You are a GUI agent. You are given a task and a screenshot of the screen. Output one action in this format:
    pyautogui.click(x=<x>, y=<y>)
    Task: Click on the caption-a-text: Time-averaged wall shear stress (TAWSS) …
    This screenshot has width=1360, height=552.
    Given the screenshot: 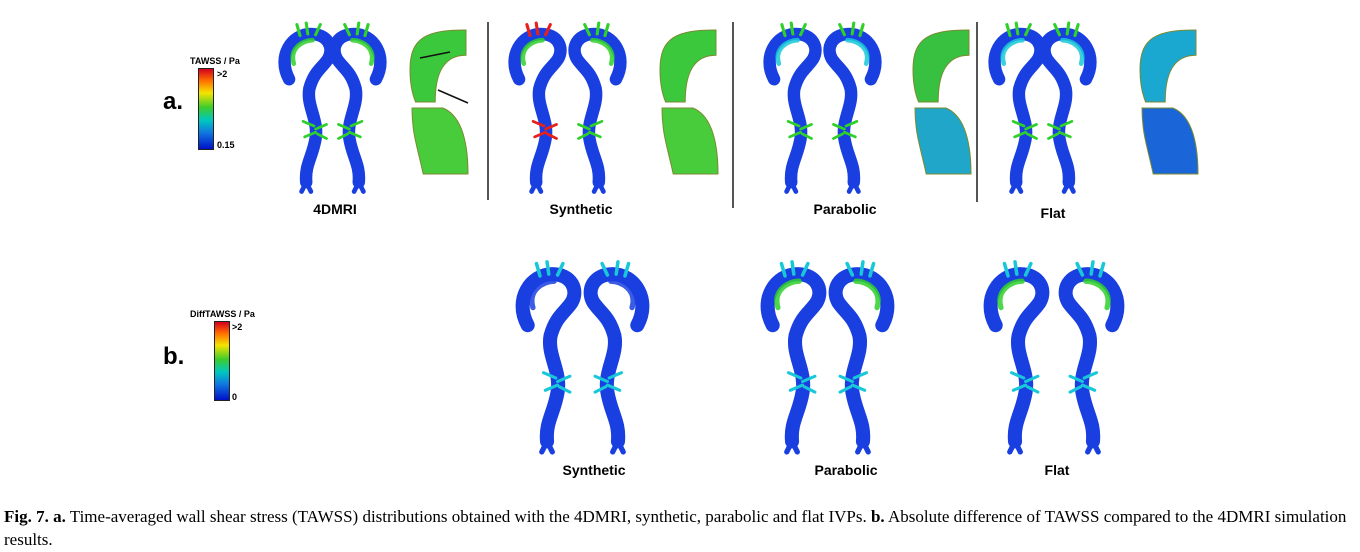 What is the action you would take?
    pyautogui.click(x=468, y=516)
    